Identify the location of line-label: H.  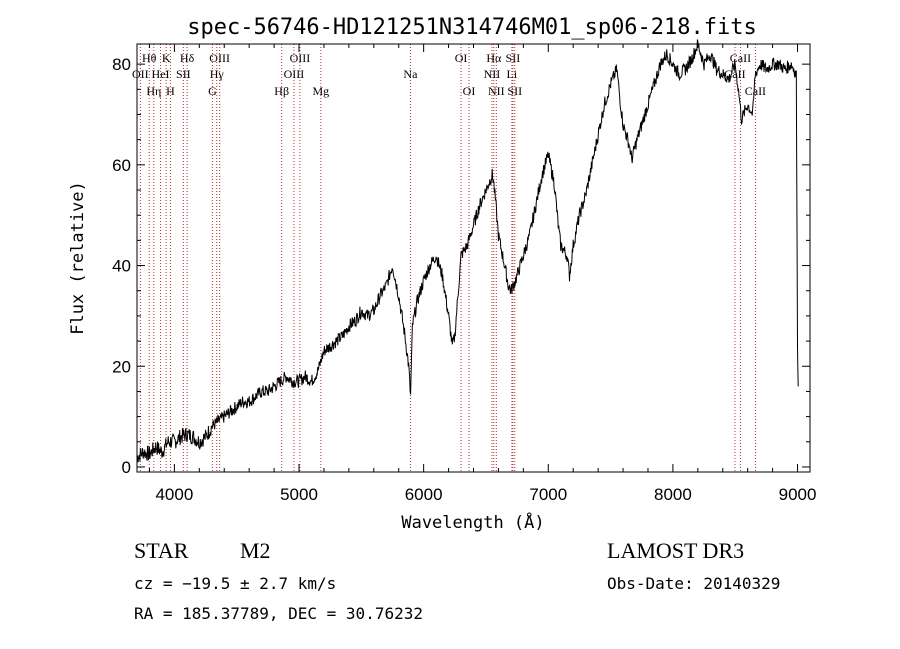
(170, 91).